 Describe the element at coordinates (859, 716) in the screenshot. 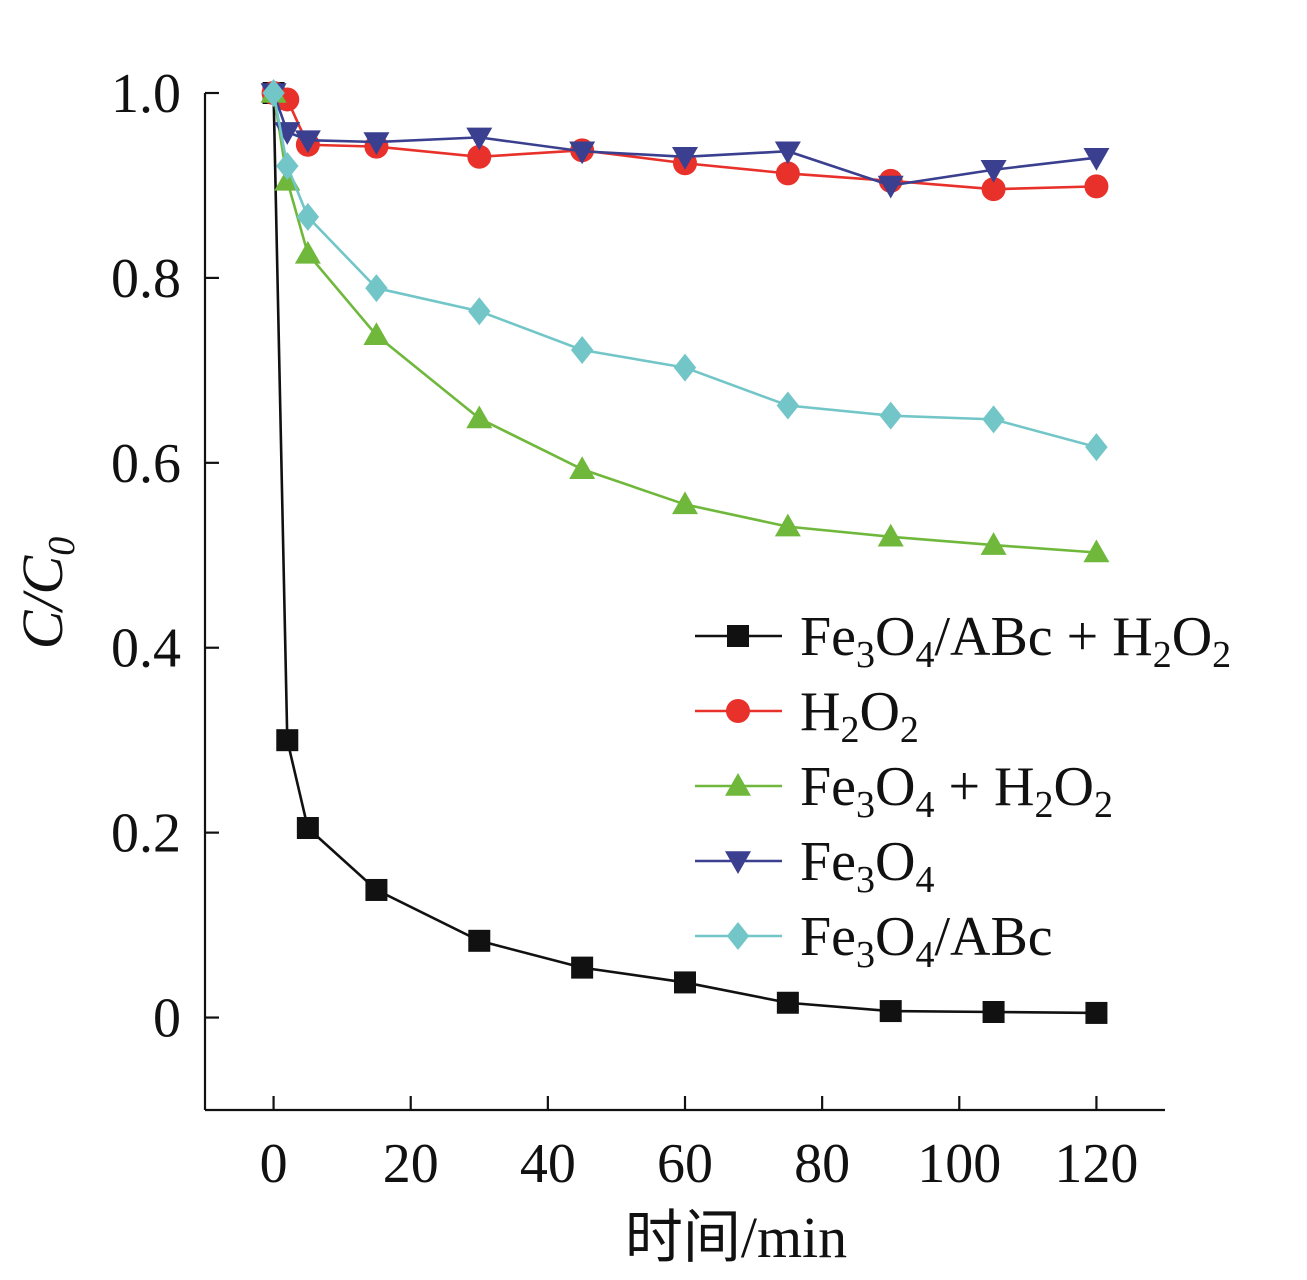

I see `legend-label: H2O2` at that location.